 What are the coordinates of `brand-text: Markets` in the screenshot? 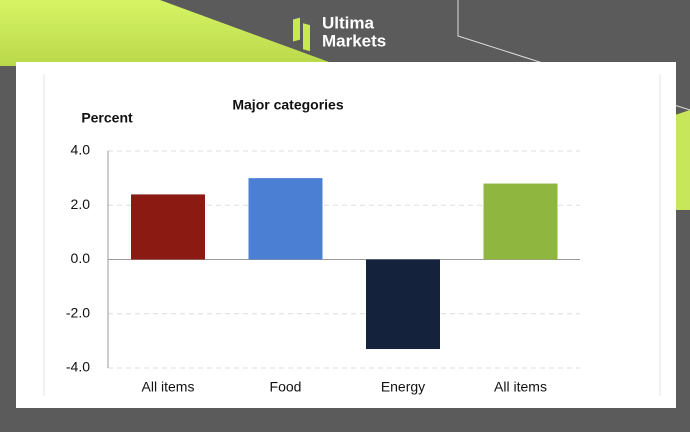 It's located at (354, 40).